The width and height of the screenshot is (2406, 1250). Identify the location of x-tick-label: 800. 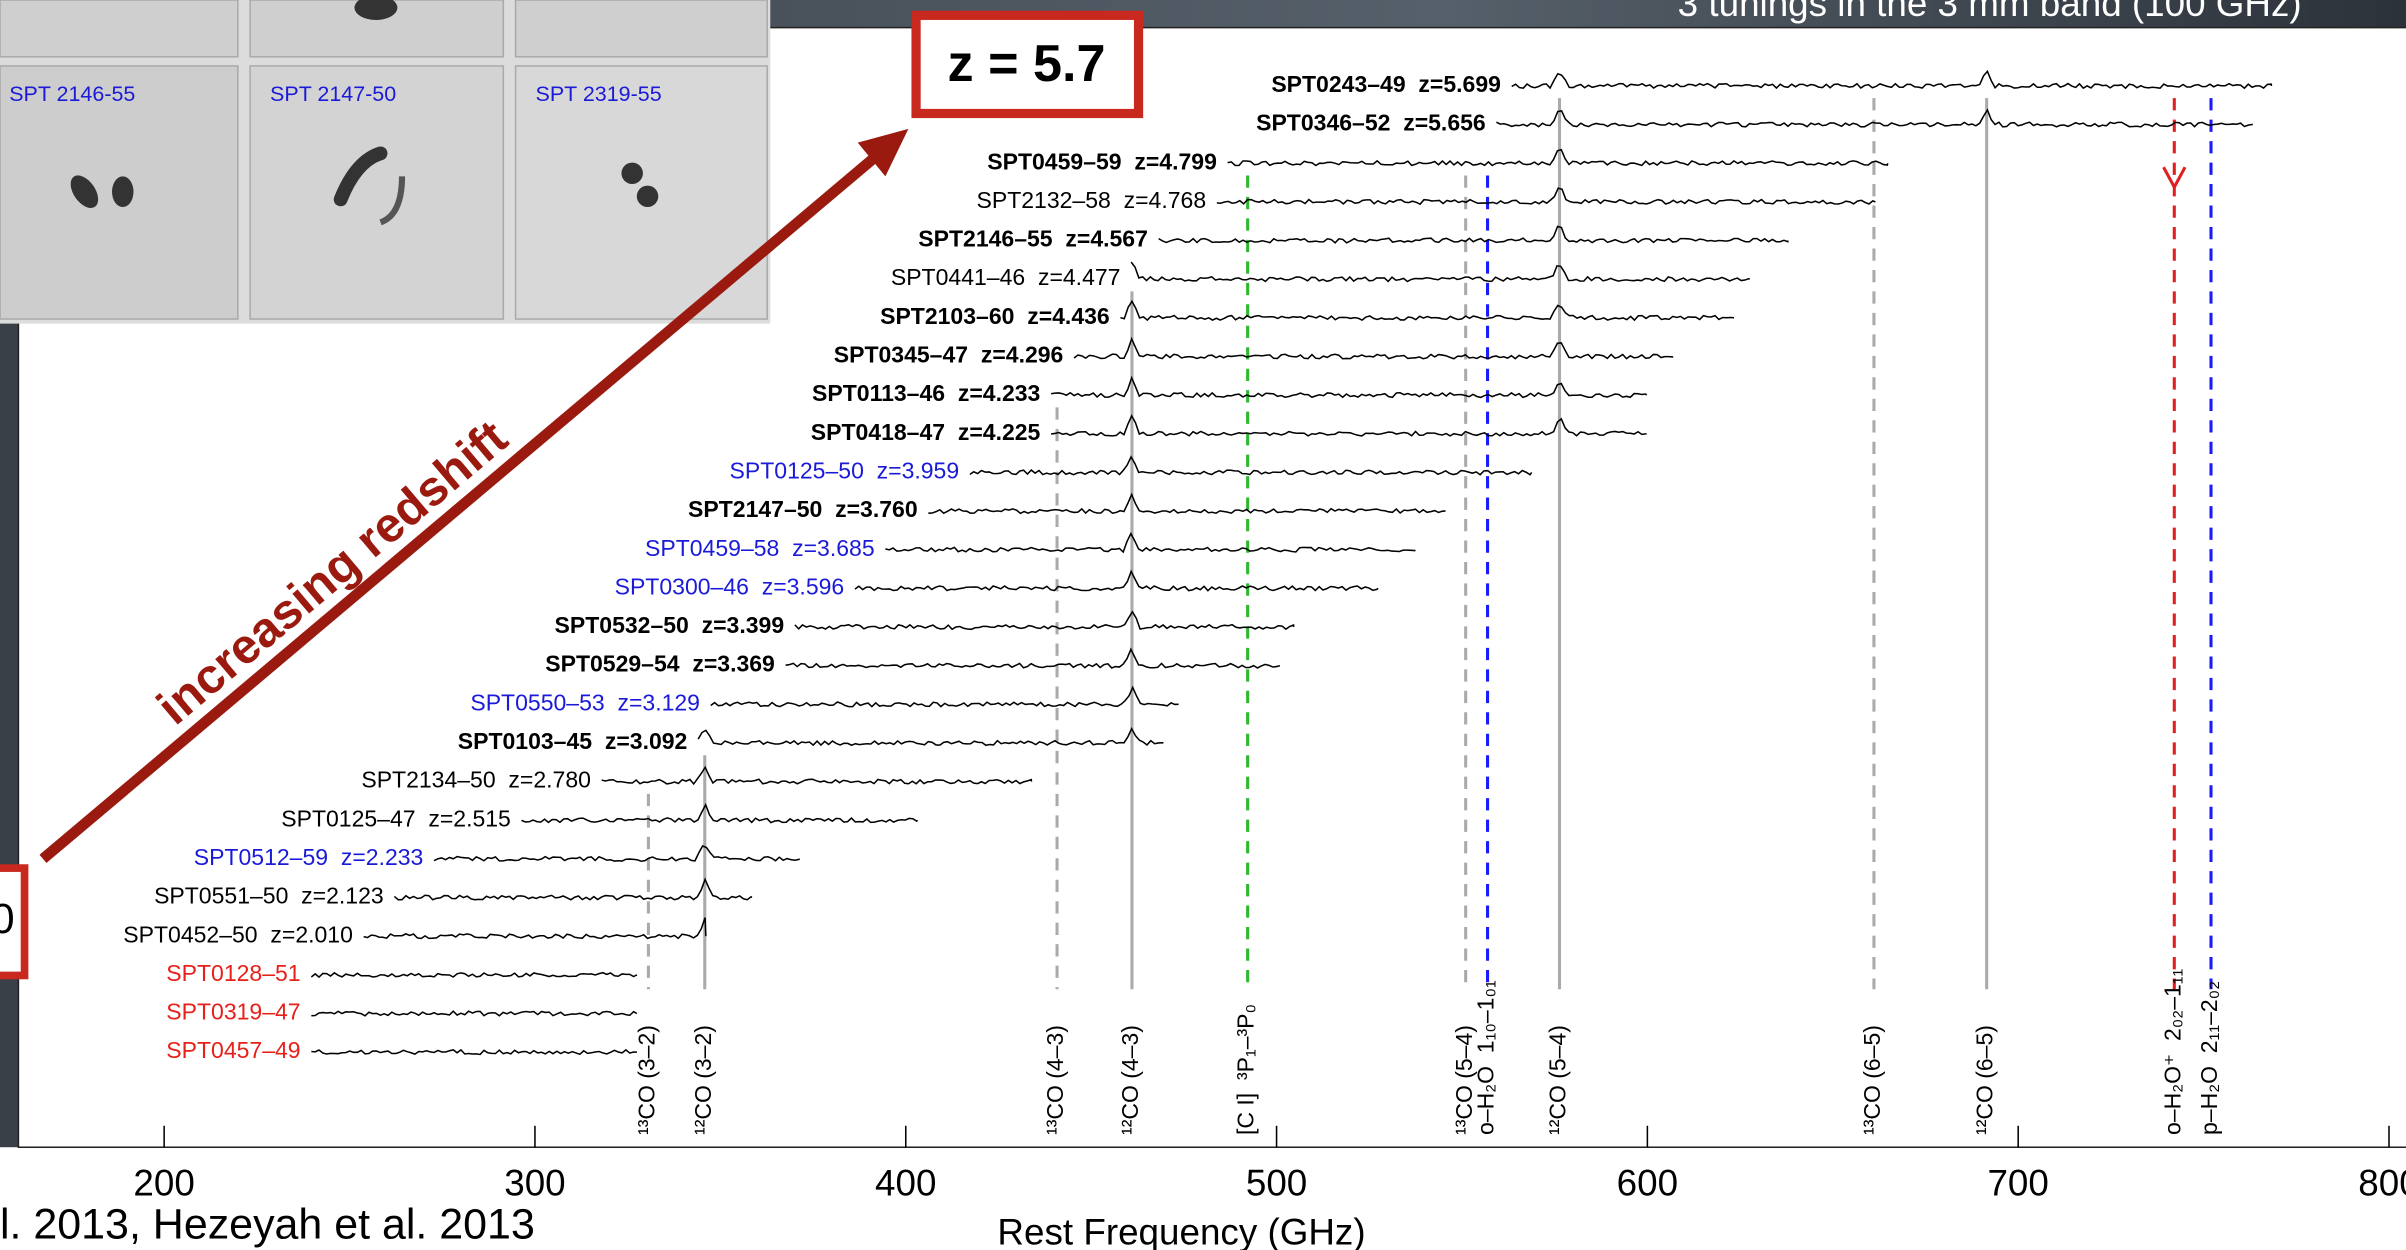
(2382, 1182).